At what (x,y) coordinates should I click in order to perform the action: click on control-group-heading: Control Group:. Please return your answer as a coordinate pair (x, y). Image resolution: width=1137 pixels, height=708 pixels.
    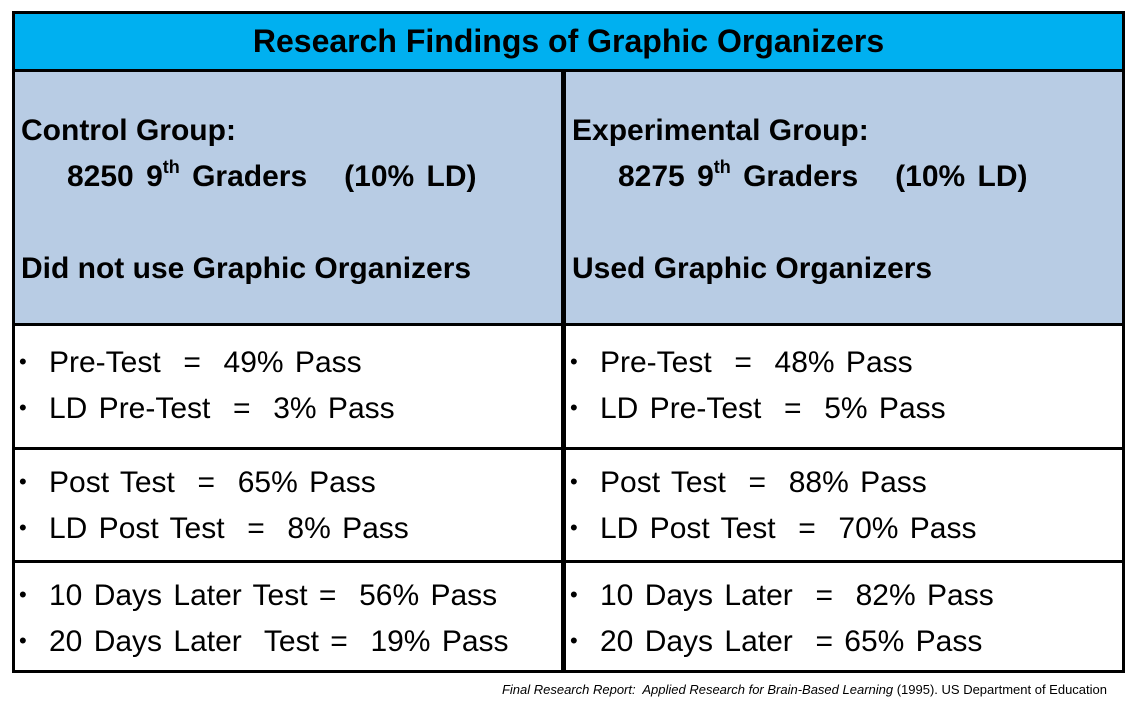
    Looking at the image, I should click on (128, 130).